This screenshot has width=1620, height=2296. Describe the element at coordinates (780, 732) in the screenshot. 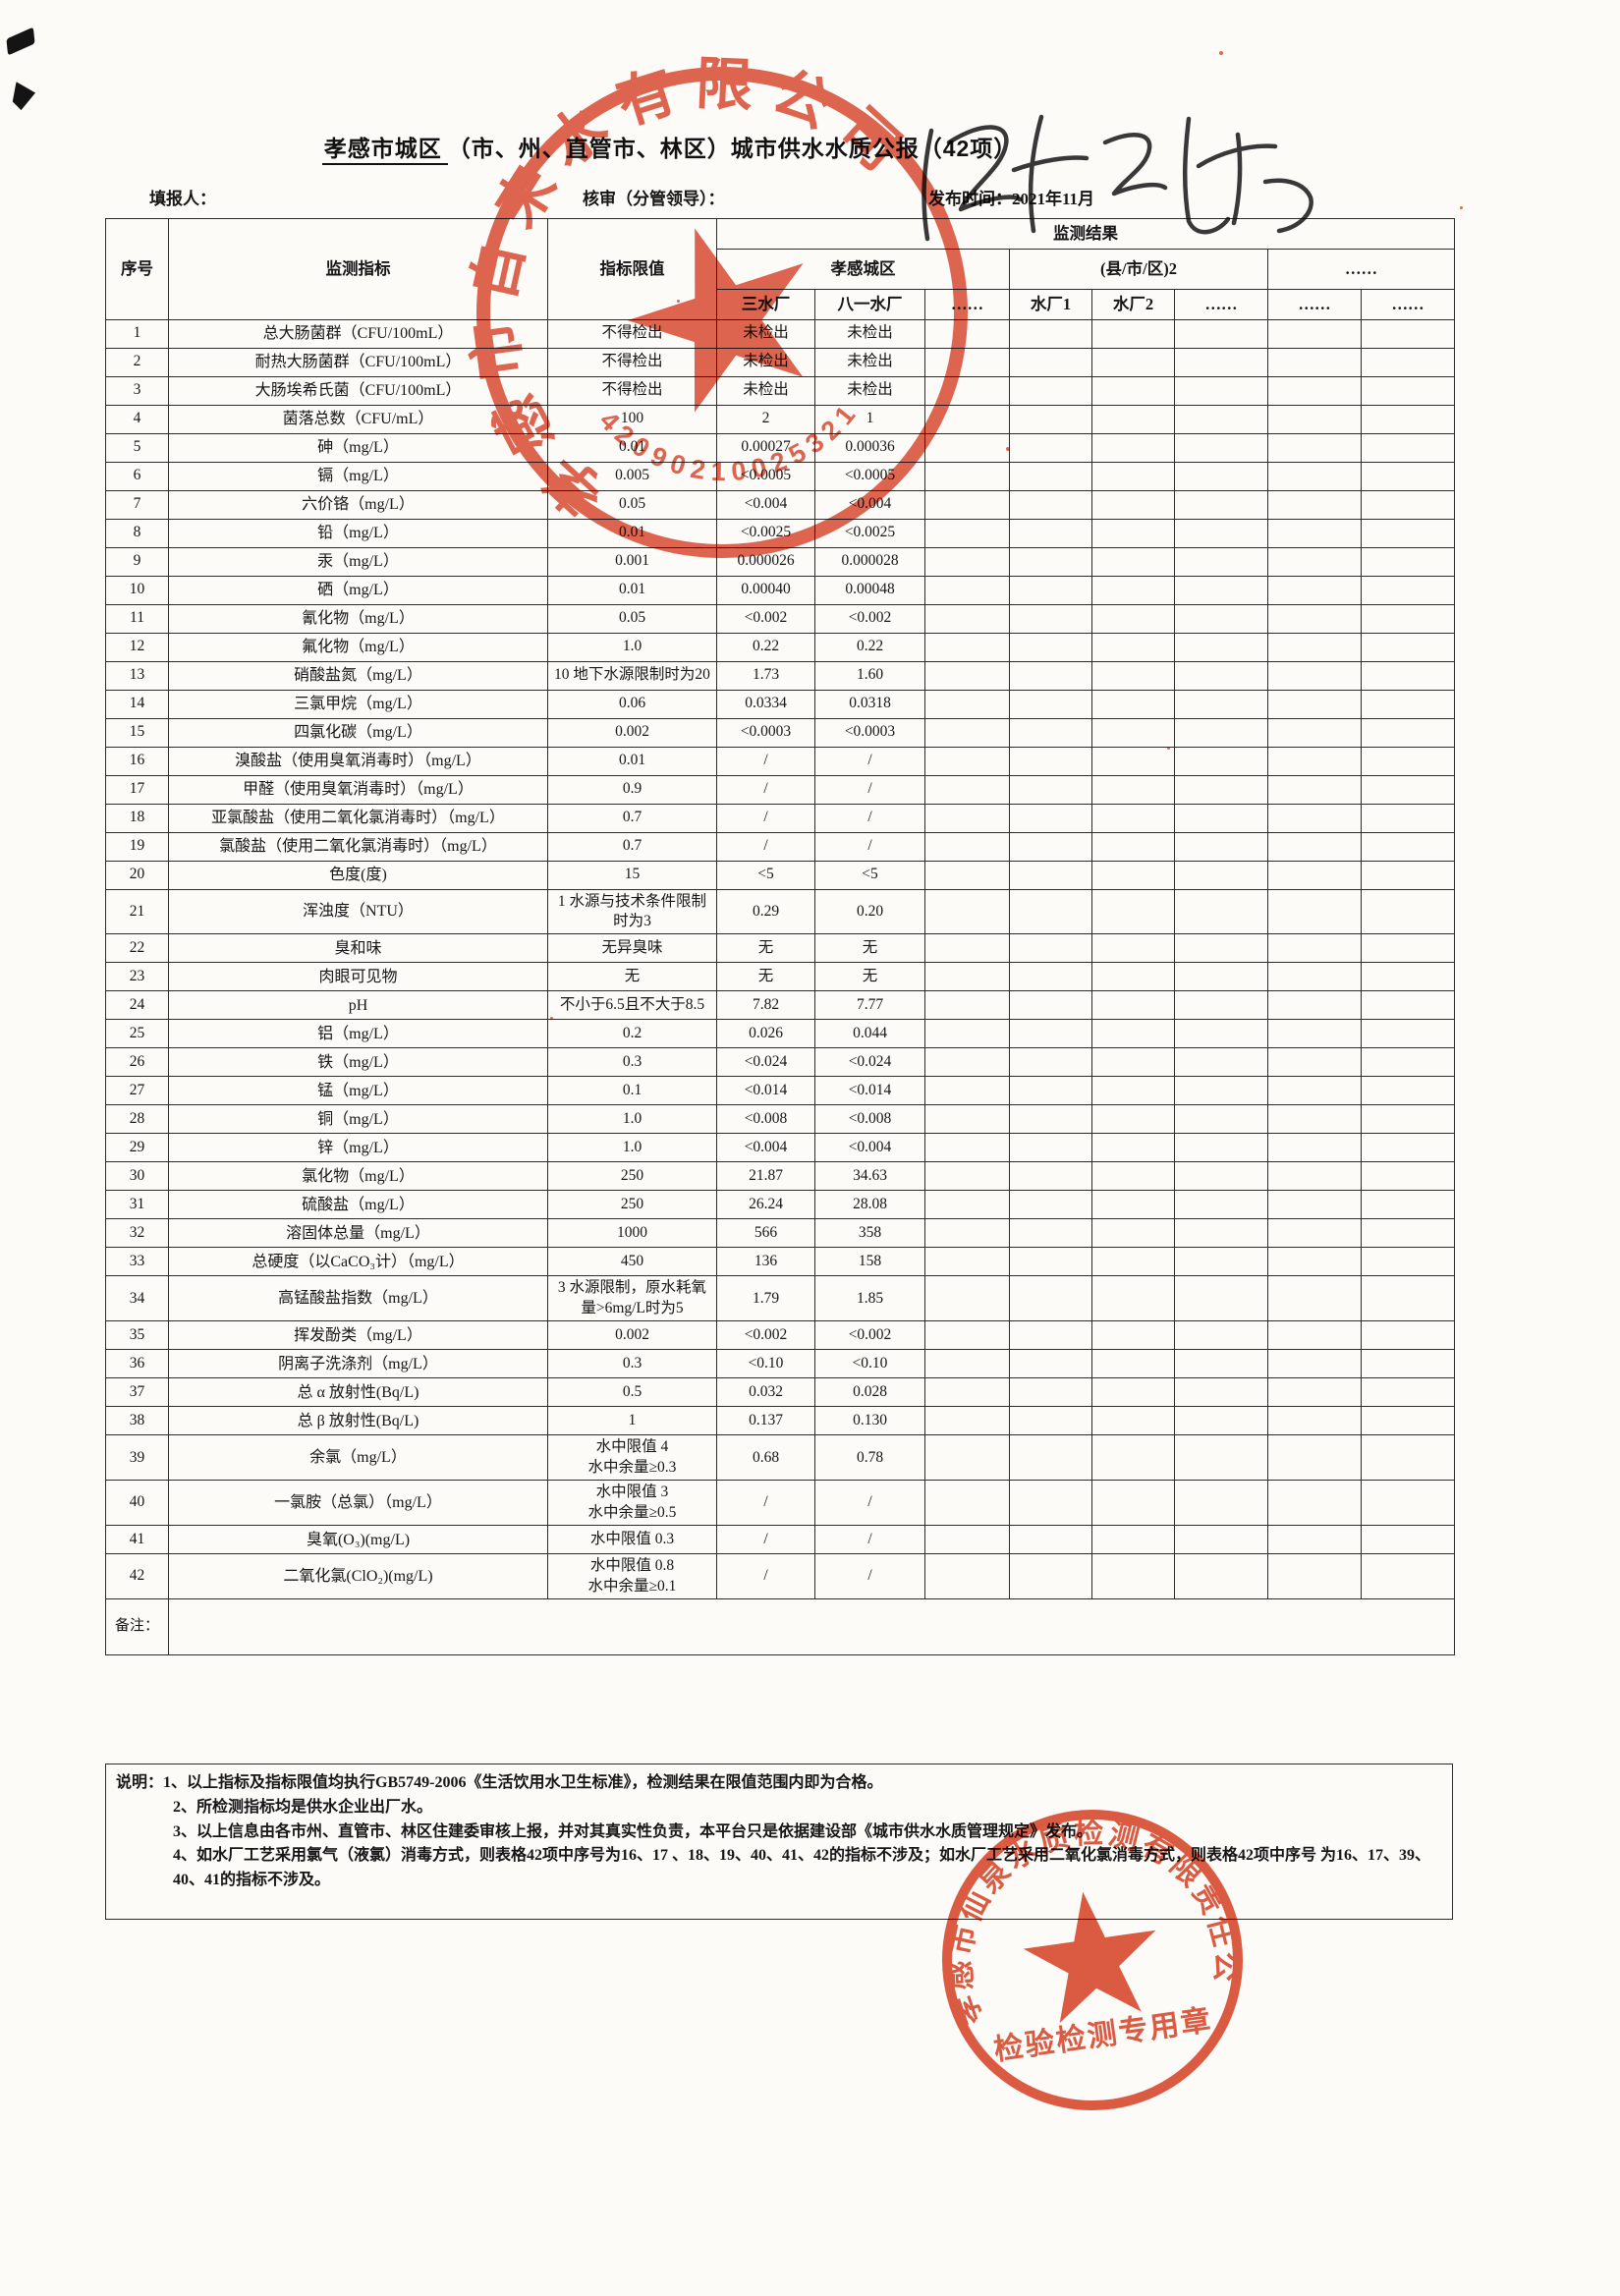

I see `table-row: 15 四氯化碳（mg/L） 0.002 <0.0003 <0.0003` at that location.